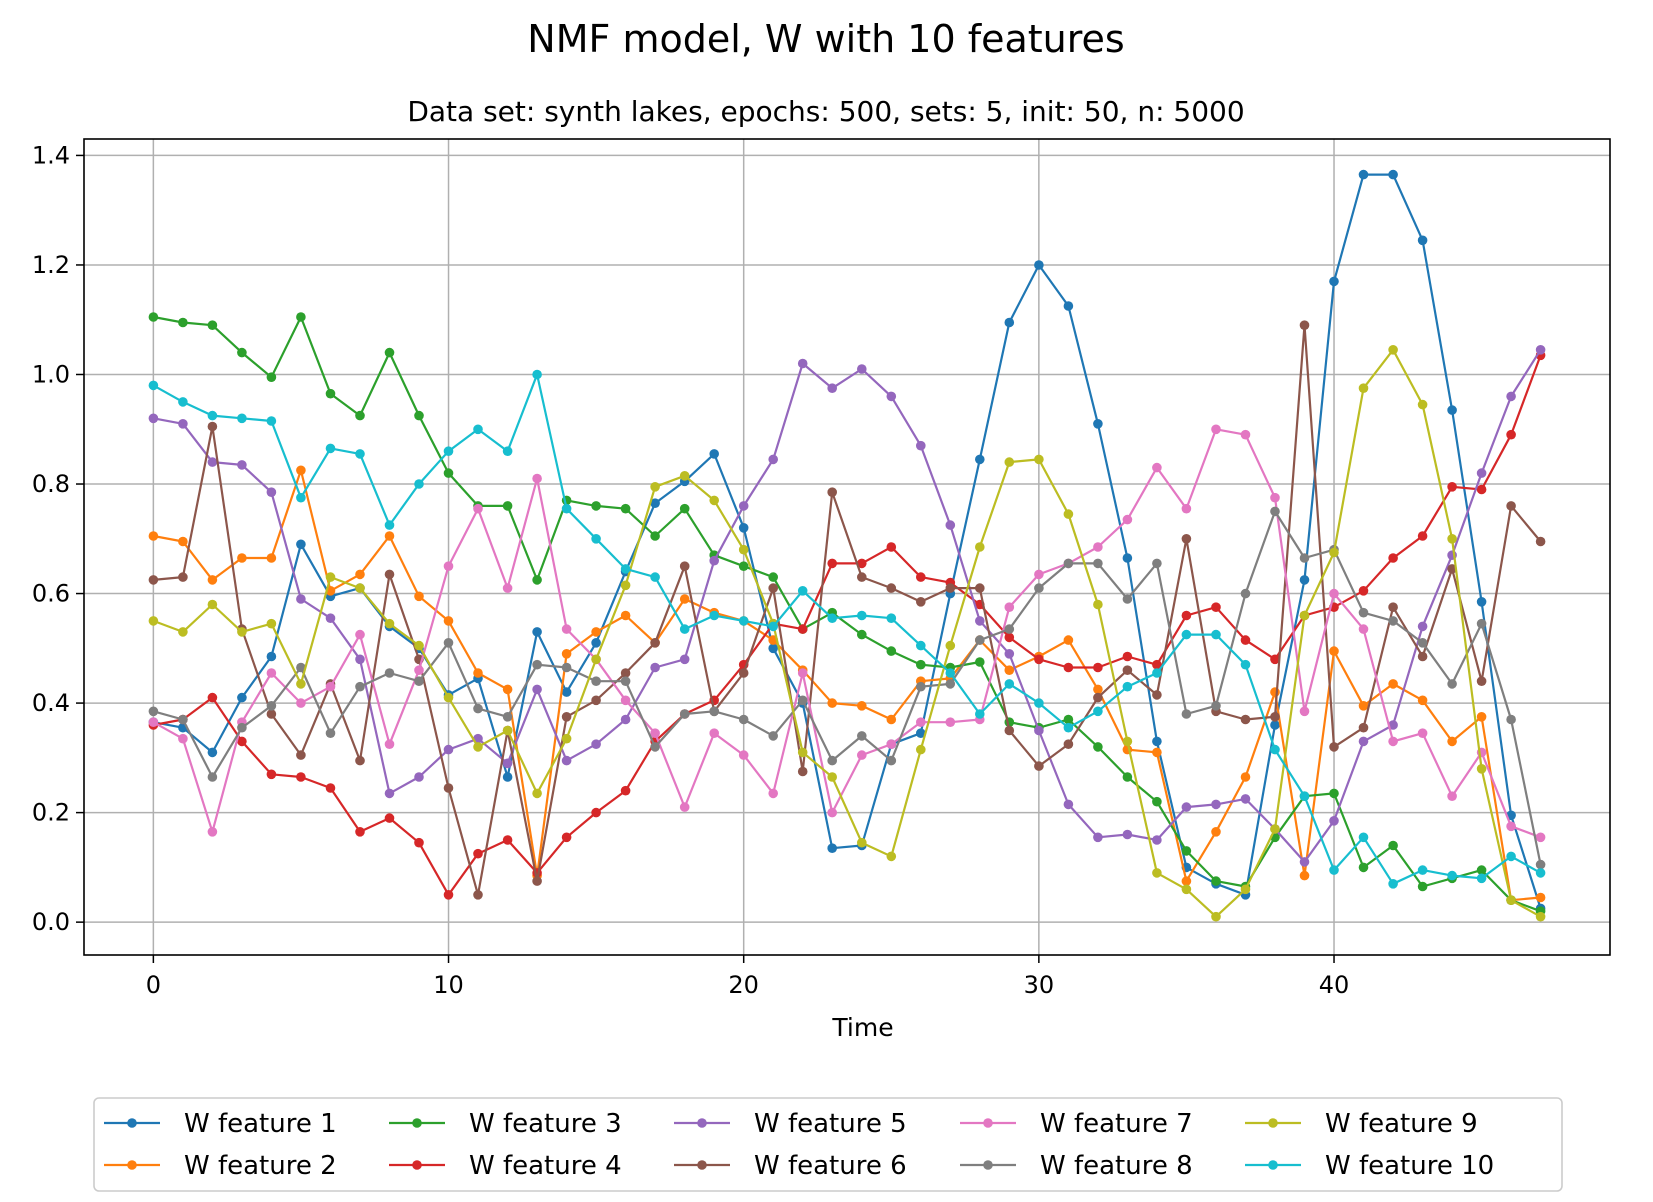  What do you see at coordinates (220, 1166) in the screenshot?
I see `legend-item: W feature 2` at bounding box center [220, 1166].